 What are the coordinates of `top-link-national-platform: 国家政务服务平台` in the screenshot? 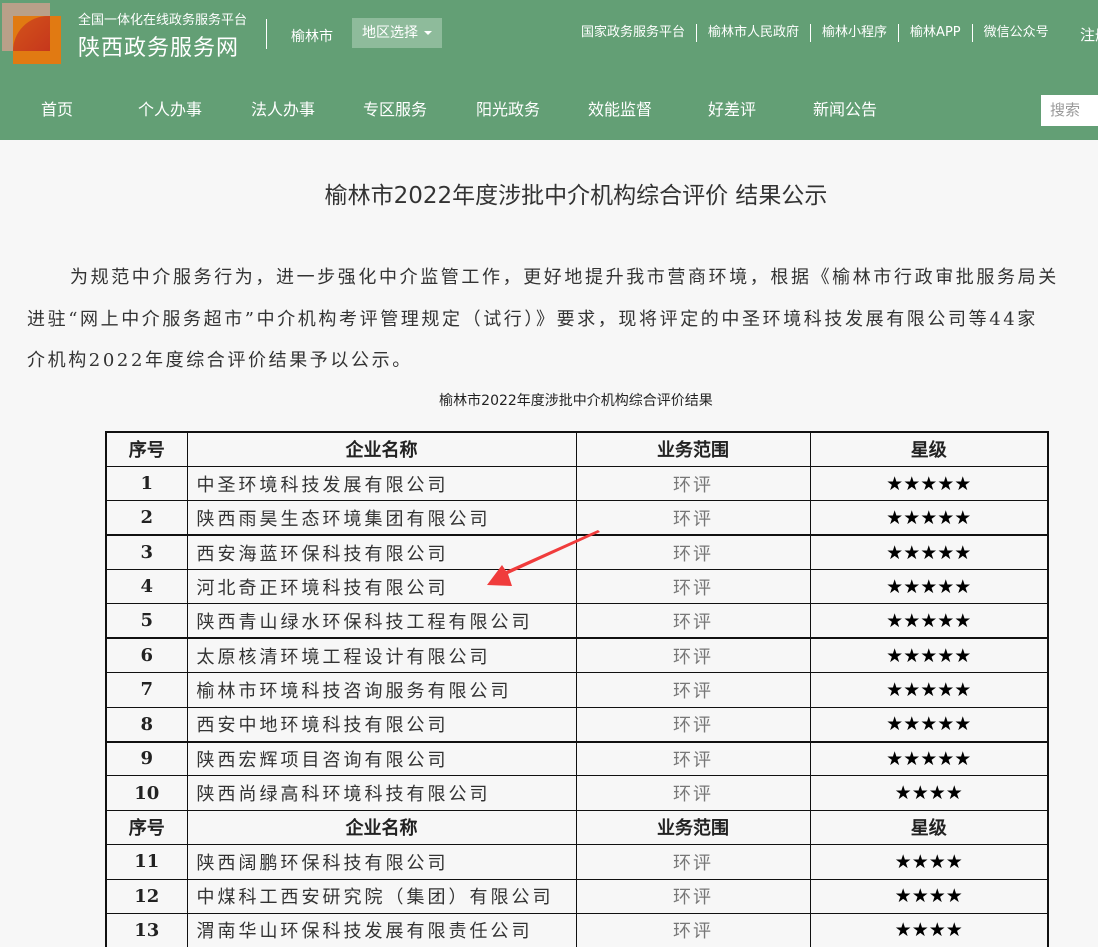 It's located at (633, 32).